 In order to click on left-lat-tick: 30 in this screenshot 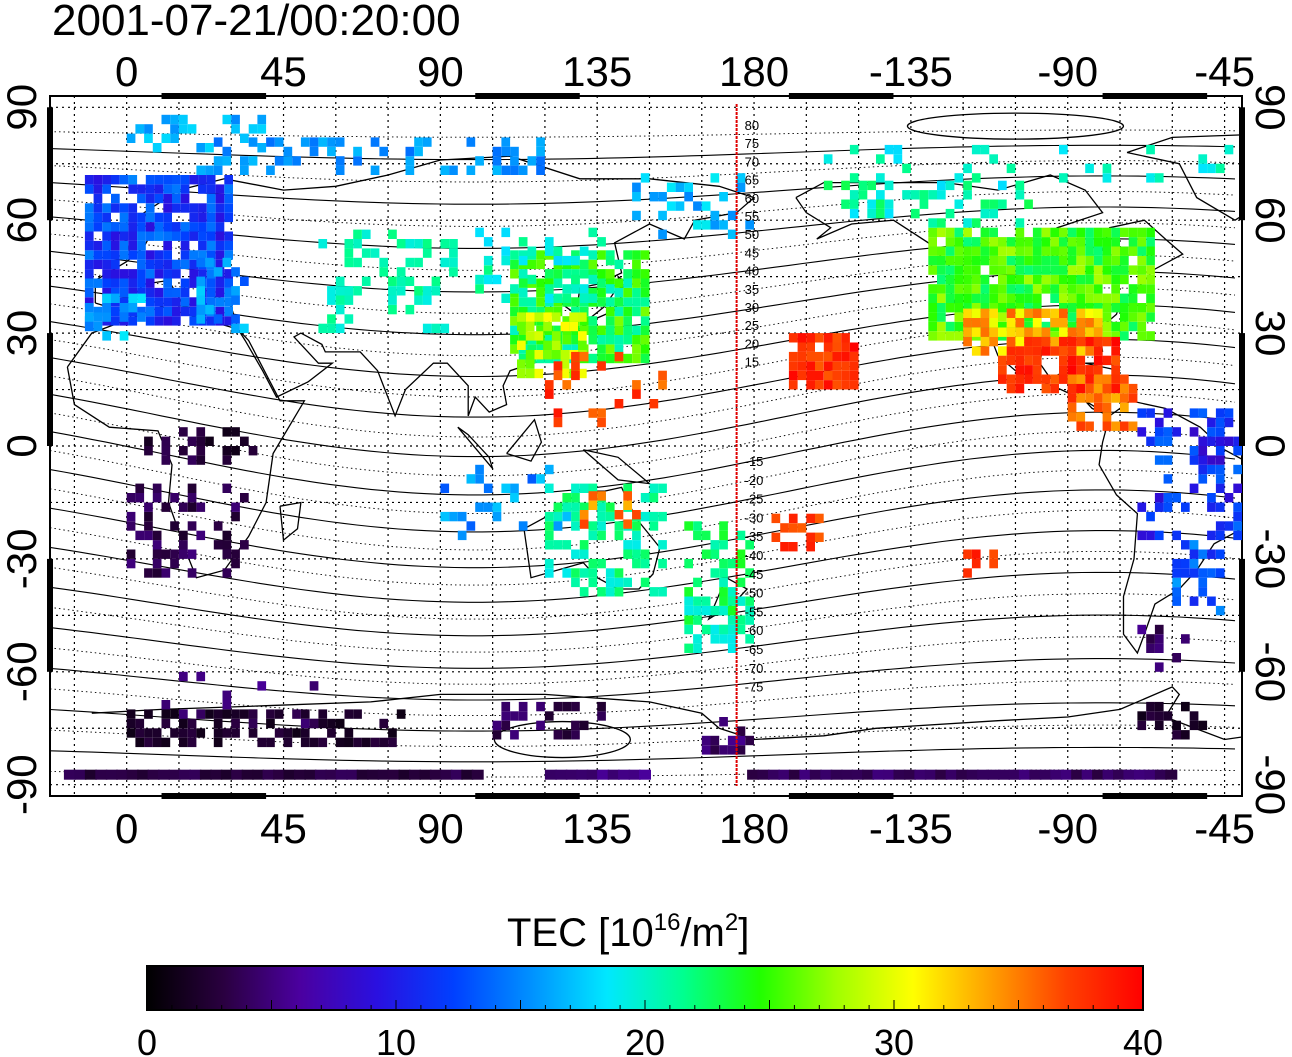, I will do `click(22, 333)`.